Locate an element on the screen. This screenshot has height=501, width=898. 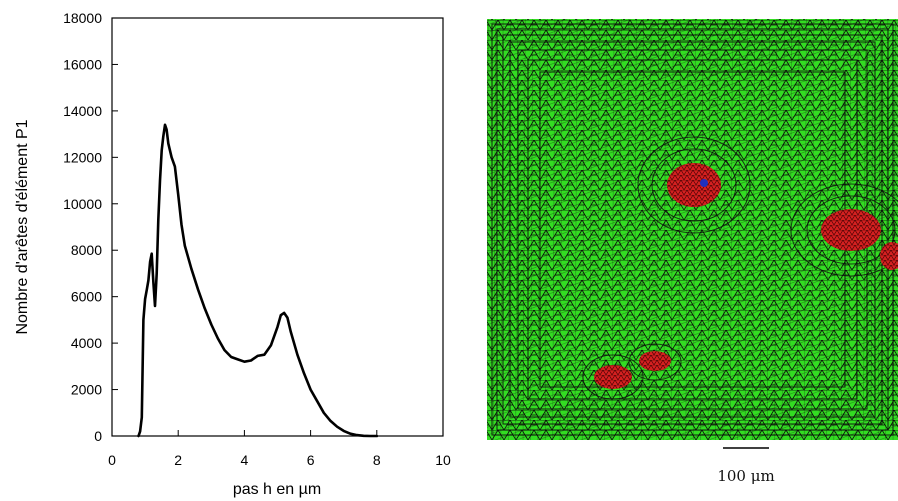
y-tick-label: 8000 is located at coordinates (86, 250).